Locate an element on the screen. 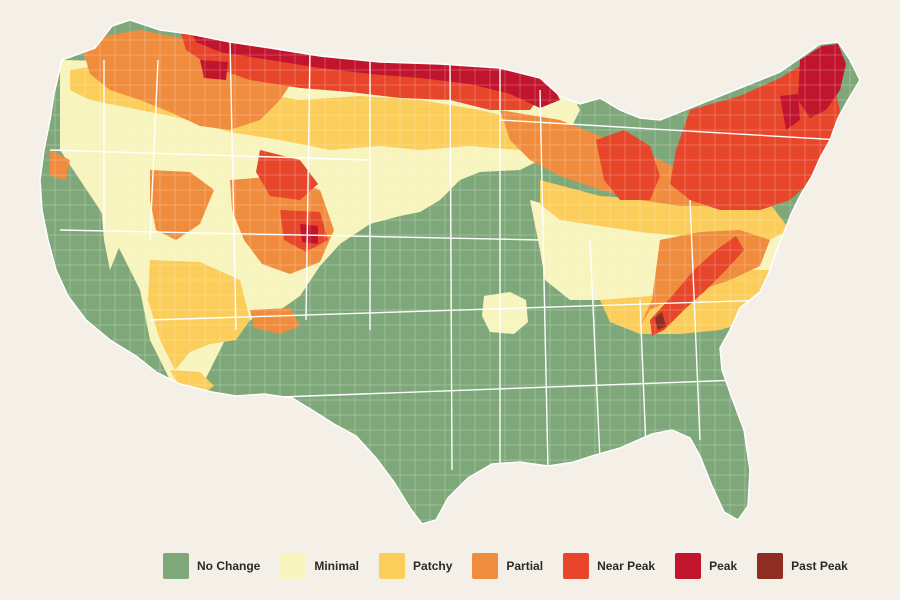  legend-item-no-change: No Change is located at coordinates (211, 566).